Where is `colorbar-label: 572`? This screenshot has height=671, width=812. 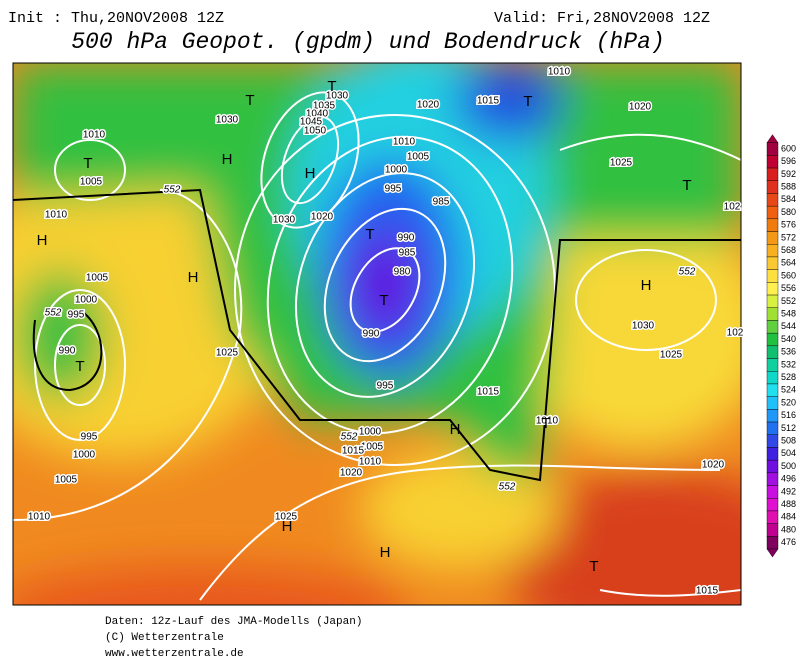
colorbar-label: 572 is located at coordinates (788, 237).